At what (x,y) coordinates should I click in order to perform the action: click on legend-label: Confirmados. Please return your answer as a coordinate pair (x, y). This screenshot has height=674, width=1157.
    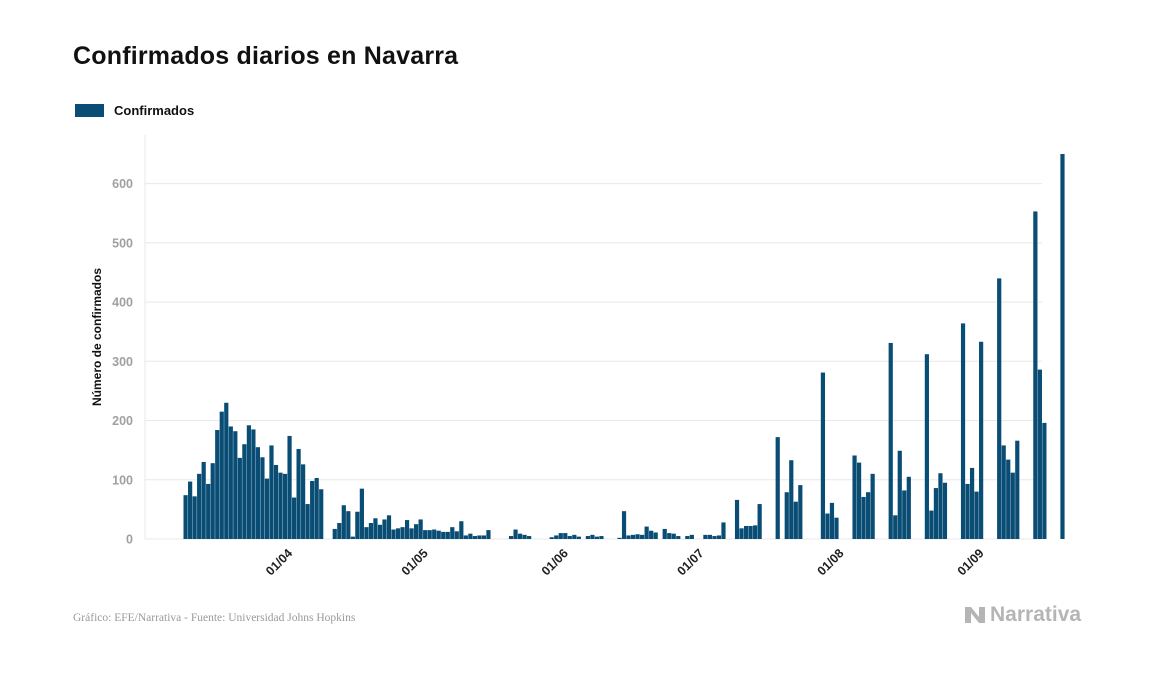
    Looking at the image, I should click on (154, 110).